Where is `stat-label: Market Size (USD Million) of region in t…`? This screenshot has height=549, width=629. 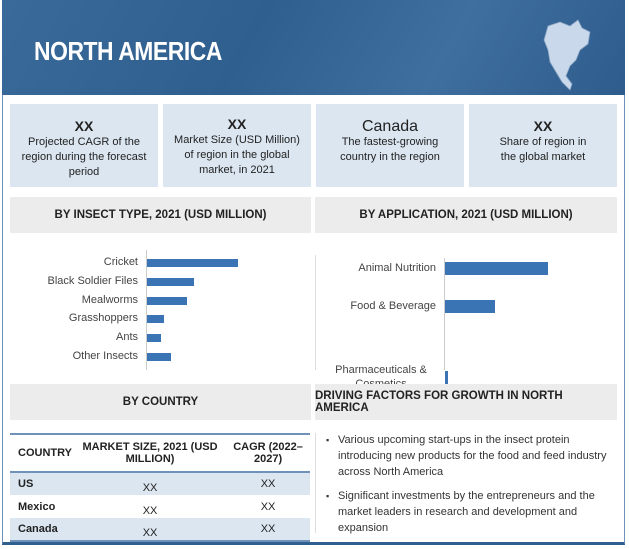
stat-label: Market Size (USD Million) of region in t… is located at coordinates (237, 155).